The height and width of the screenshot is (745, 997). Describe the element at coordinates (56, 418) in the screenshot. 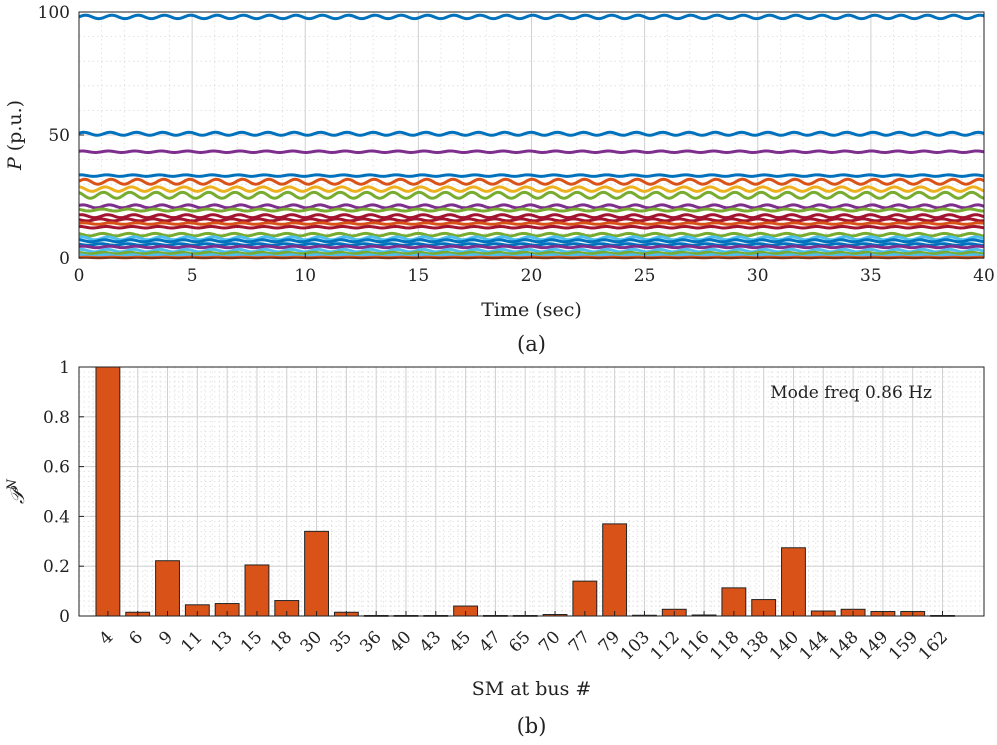

I see `y-tick-label: 0.8` at that location.